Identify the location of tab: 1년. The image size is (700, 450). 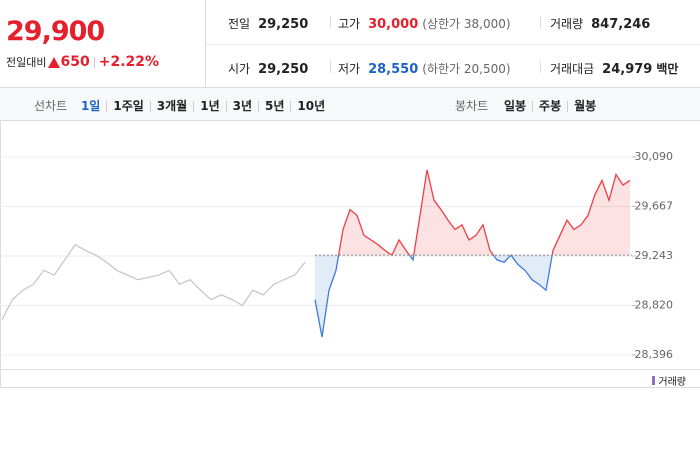
(210, 106).